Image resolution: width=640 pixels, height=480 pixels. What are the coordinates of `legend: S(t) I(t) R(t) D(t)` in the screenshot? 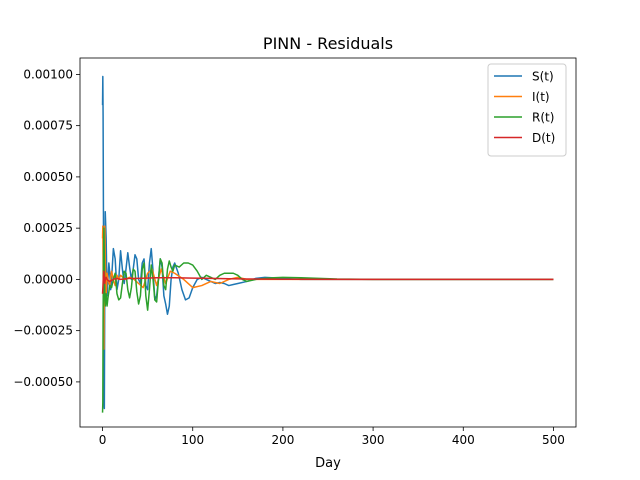 It's located at (527, 110).